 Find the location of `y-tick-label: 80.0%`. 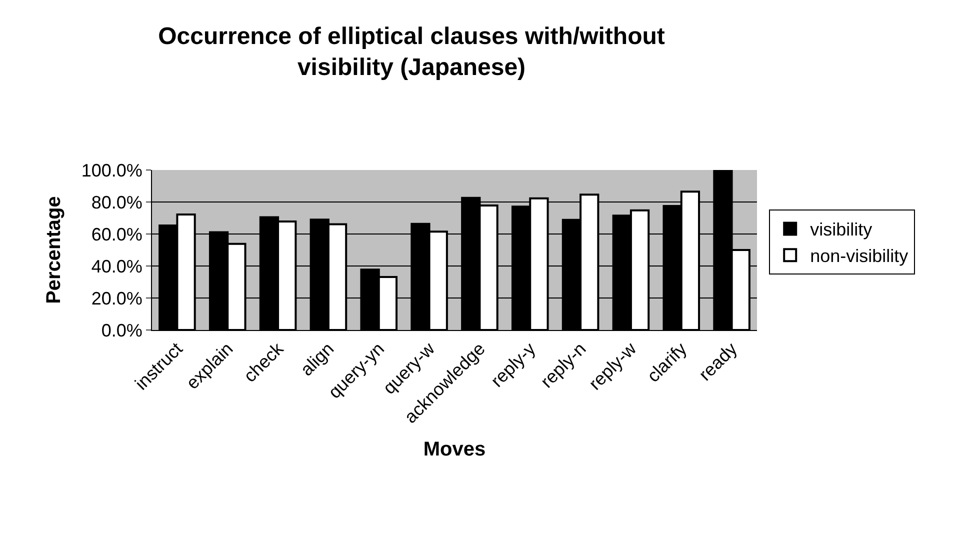

y-tick-label: 80.0% is located at coordinates (116, 202).